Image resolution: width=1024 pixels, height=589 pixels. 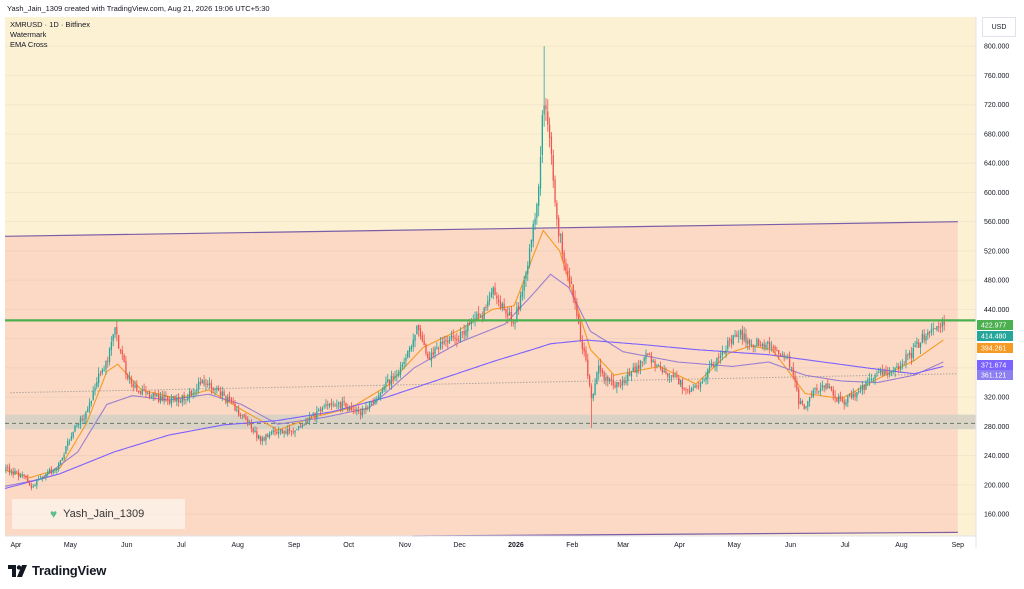 What do you see at coordinates (685, 534) in the screenshot?
I see `channel-bottom-line` at bounding box center [685, 534].